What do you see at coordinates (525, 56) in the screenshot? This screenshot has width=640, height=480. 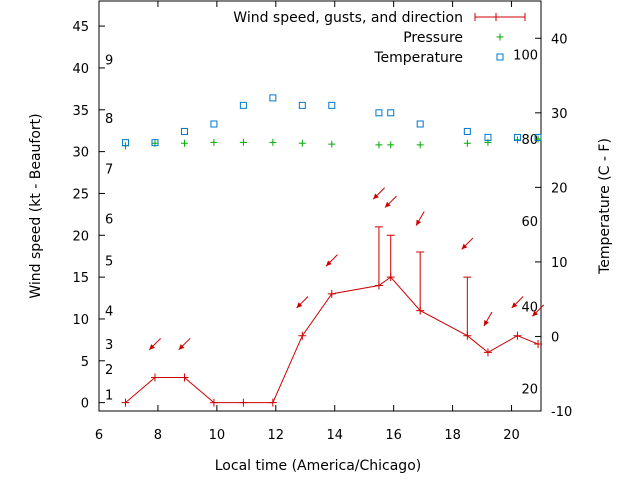 I see `fahrenheit-label: 100` at bounding box center [525, 56].